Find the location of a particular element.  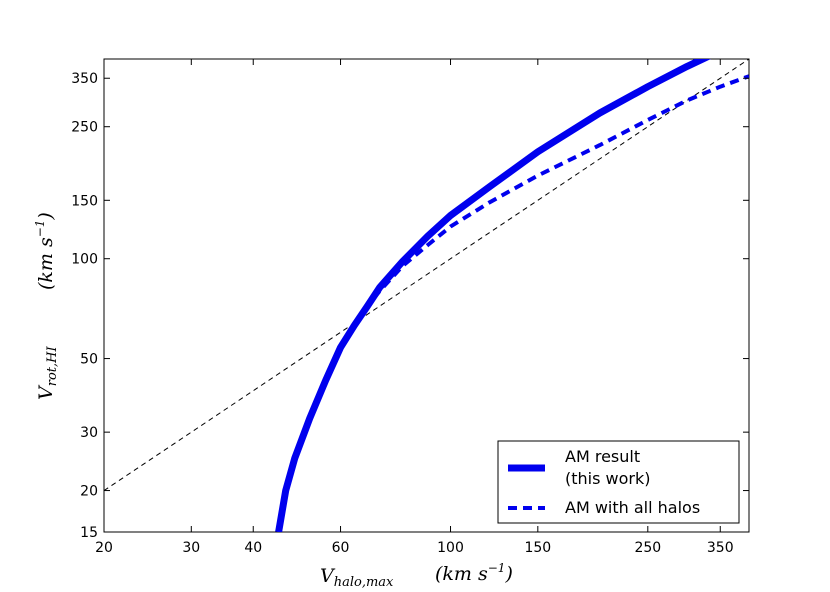

x-tick-label: 60 is located at coordinates (341, 548).